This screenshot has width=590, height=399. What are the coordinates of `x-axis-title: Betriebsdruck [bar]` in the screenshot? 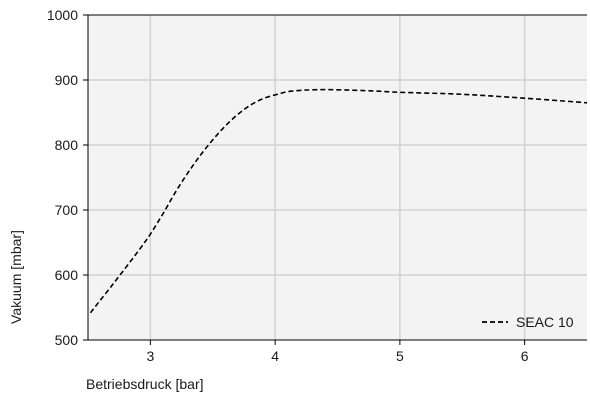 It's located at (145, 384).